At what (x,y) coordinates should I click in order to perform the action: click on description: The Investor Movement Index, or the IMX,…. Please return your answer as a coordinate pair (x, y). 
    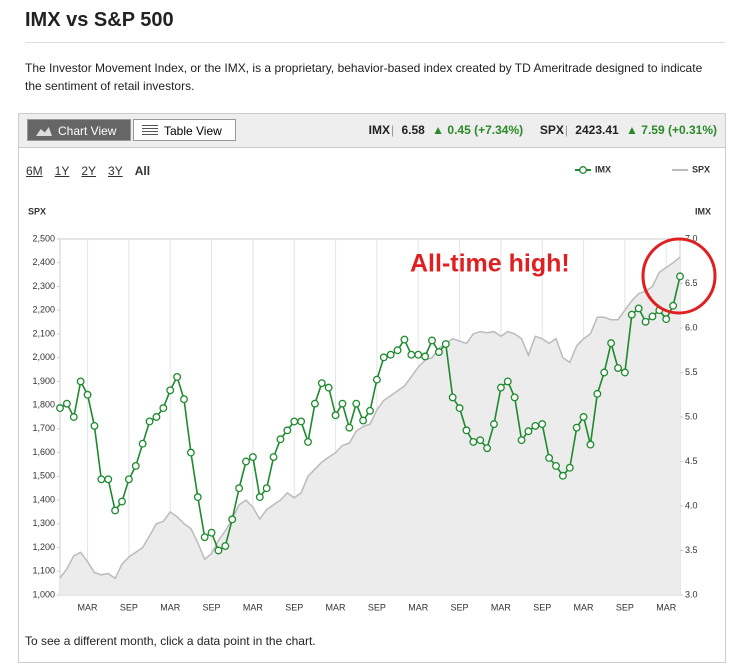
    Looking at the image, I should click on (364, 77).